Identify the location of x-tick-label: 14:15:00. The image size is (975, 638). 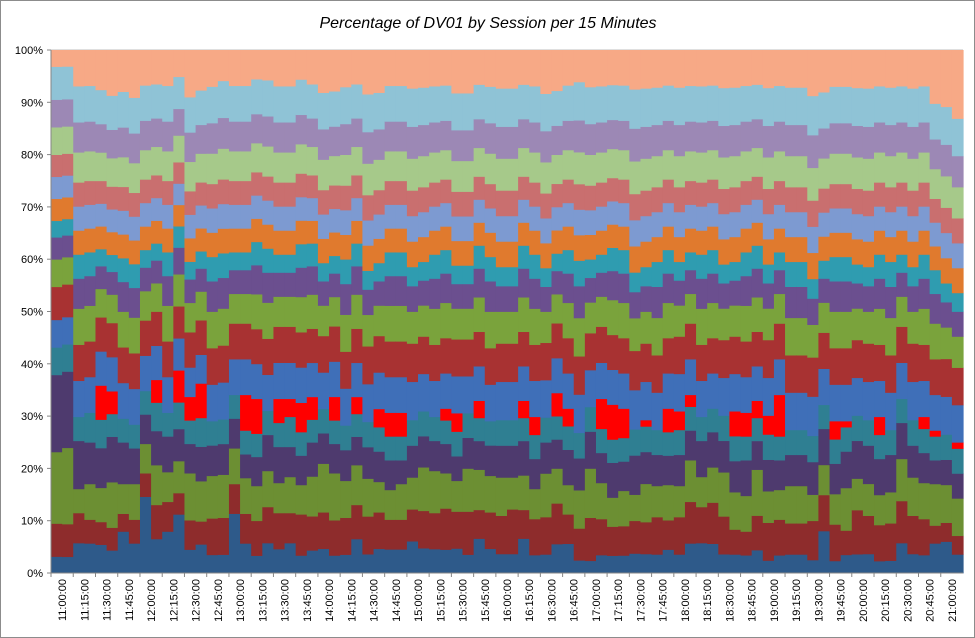
(352, 600).